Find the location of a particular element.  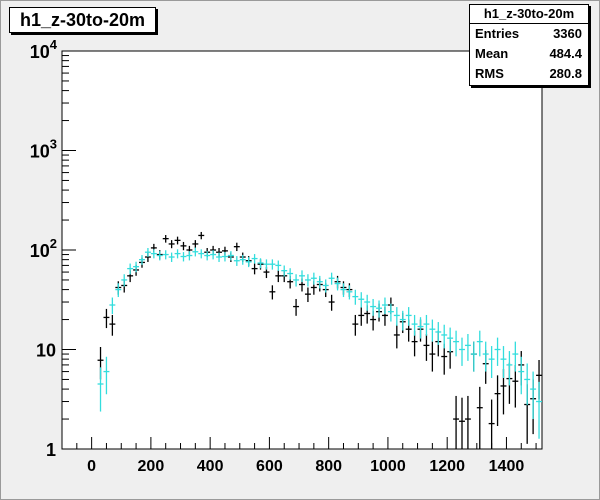

stats-entries-row: Entries 3360 is located at coordinates (529, 34).